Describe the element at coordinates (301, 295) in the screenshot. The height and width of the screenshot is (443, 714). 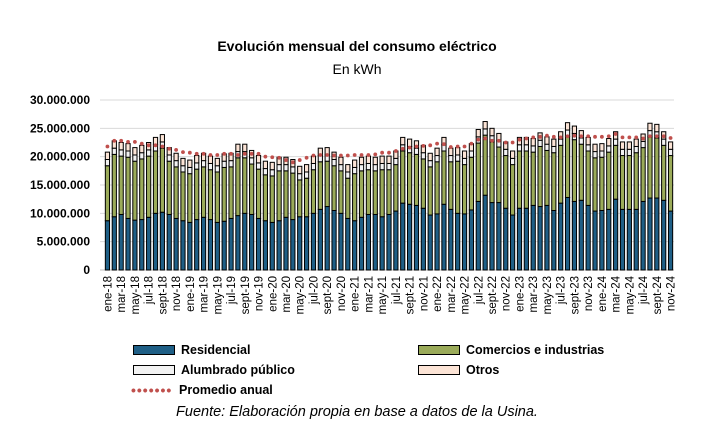
I see `x-tick-label: may-20` at that location.